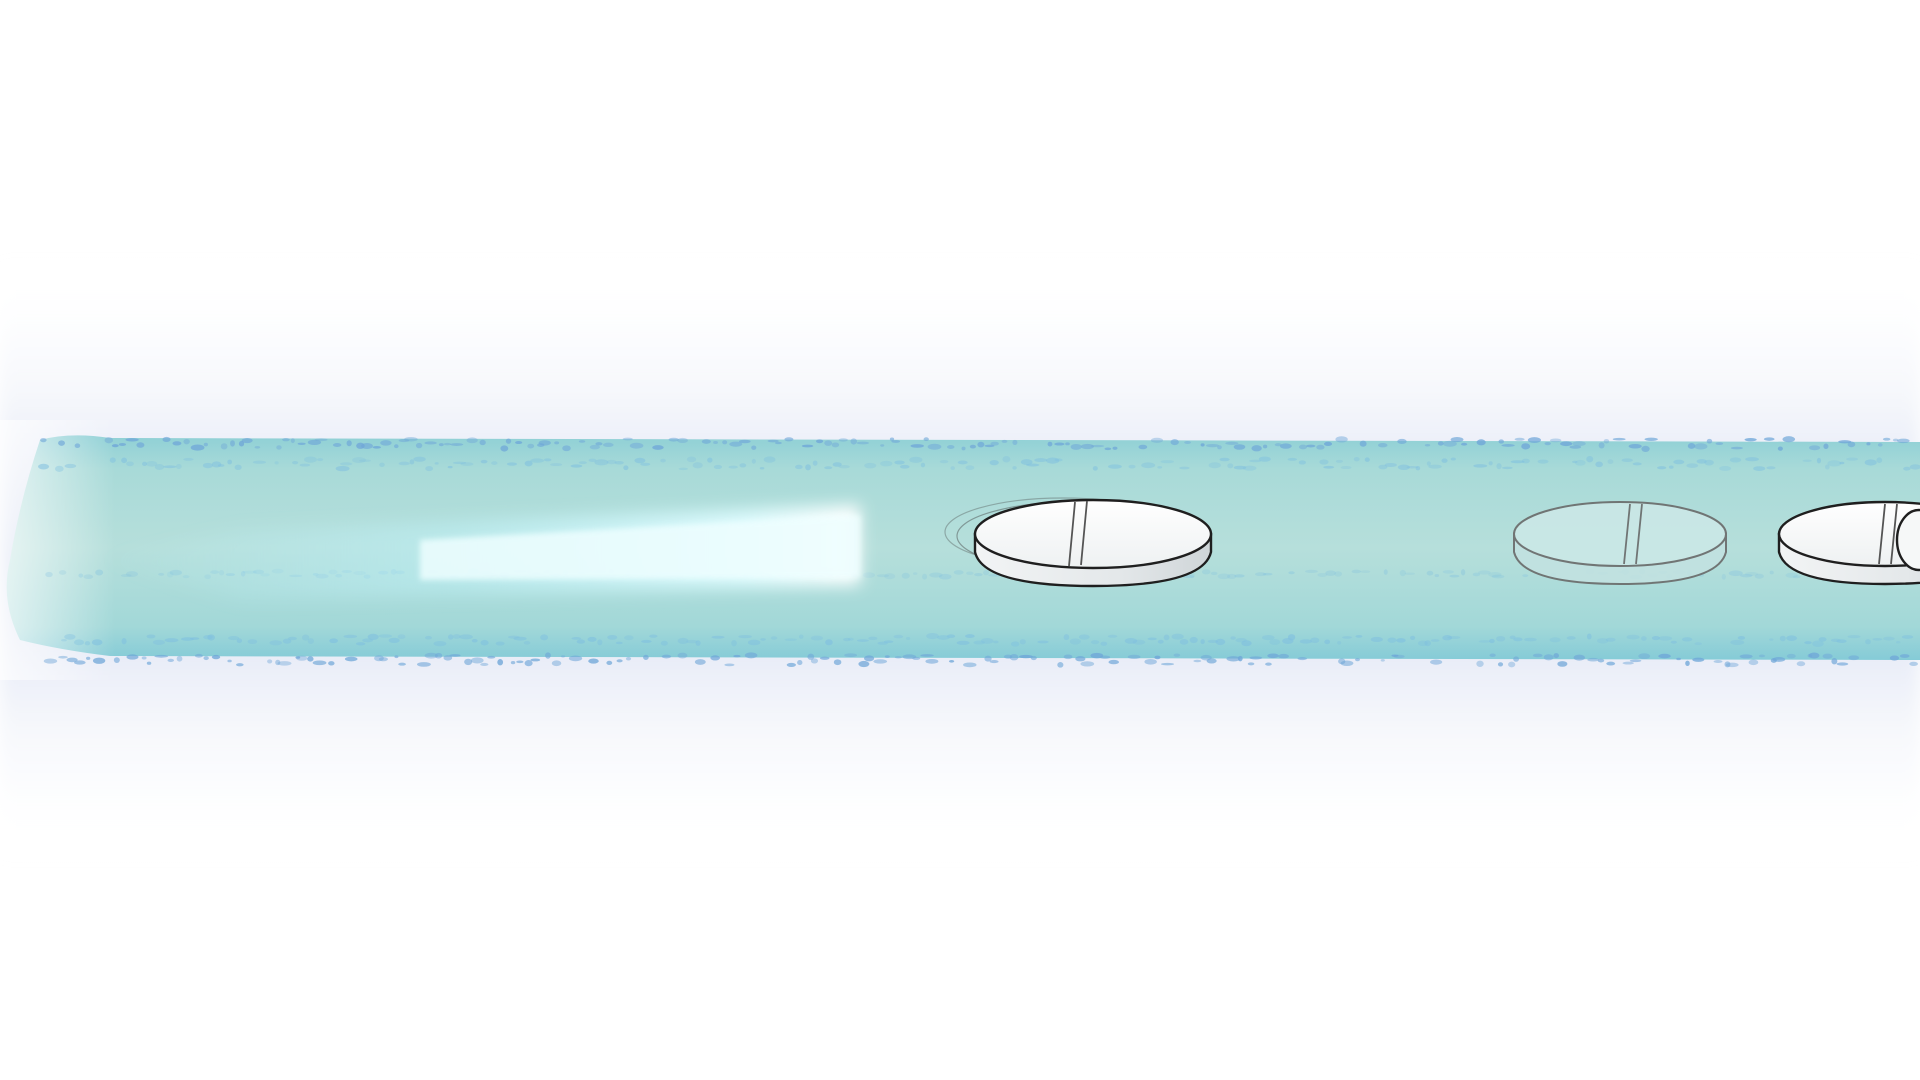  Describe the element at coordinates (1620, 543) in the screenshot. I see `tablet-ghost-icon` at that location.